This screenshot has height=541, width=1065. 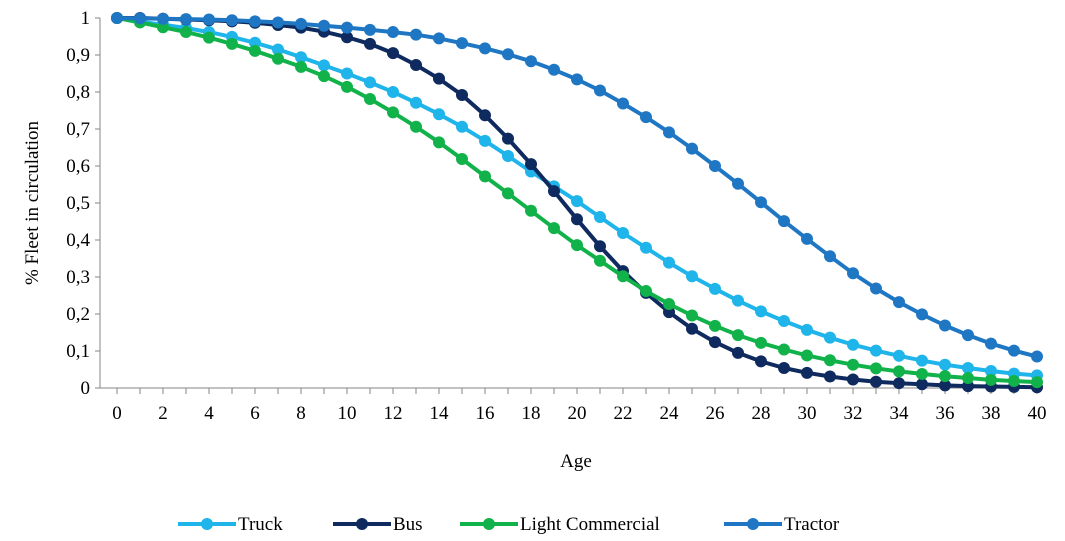 What do you see at coordinates (78, 55) in the screenshot?
I see `y-tick-label: 0,9` at bounding box center [78, 55].